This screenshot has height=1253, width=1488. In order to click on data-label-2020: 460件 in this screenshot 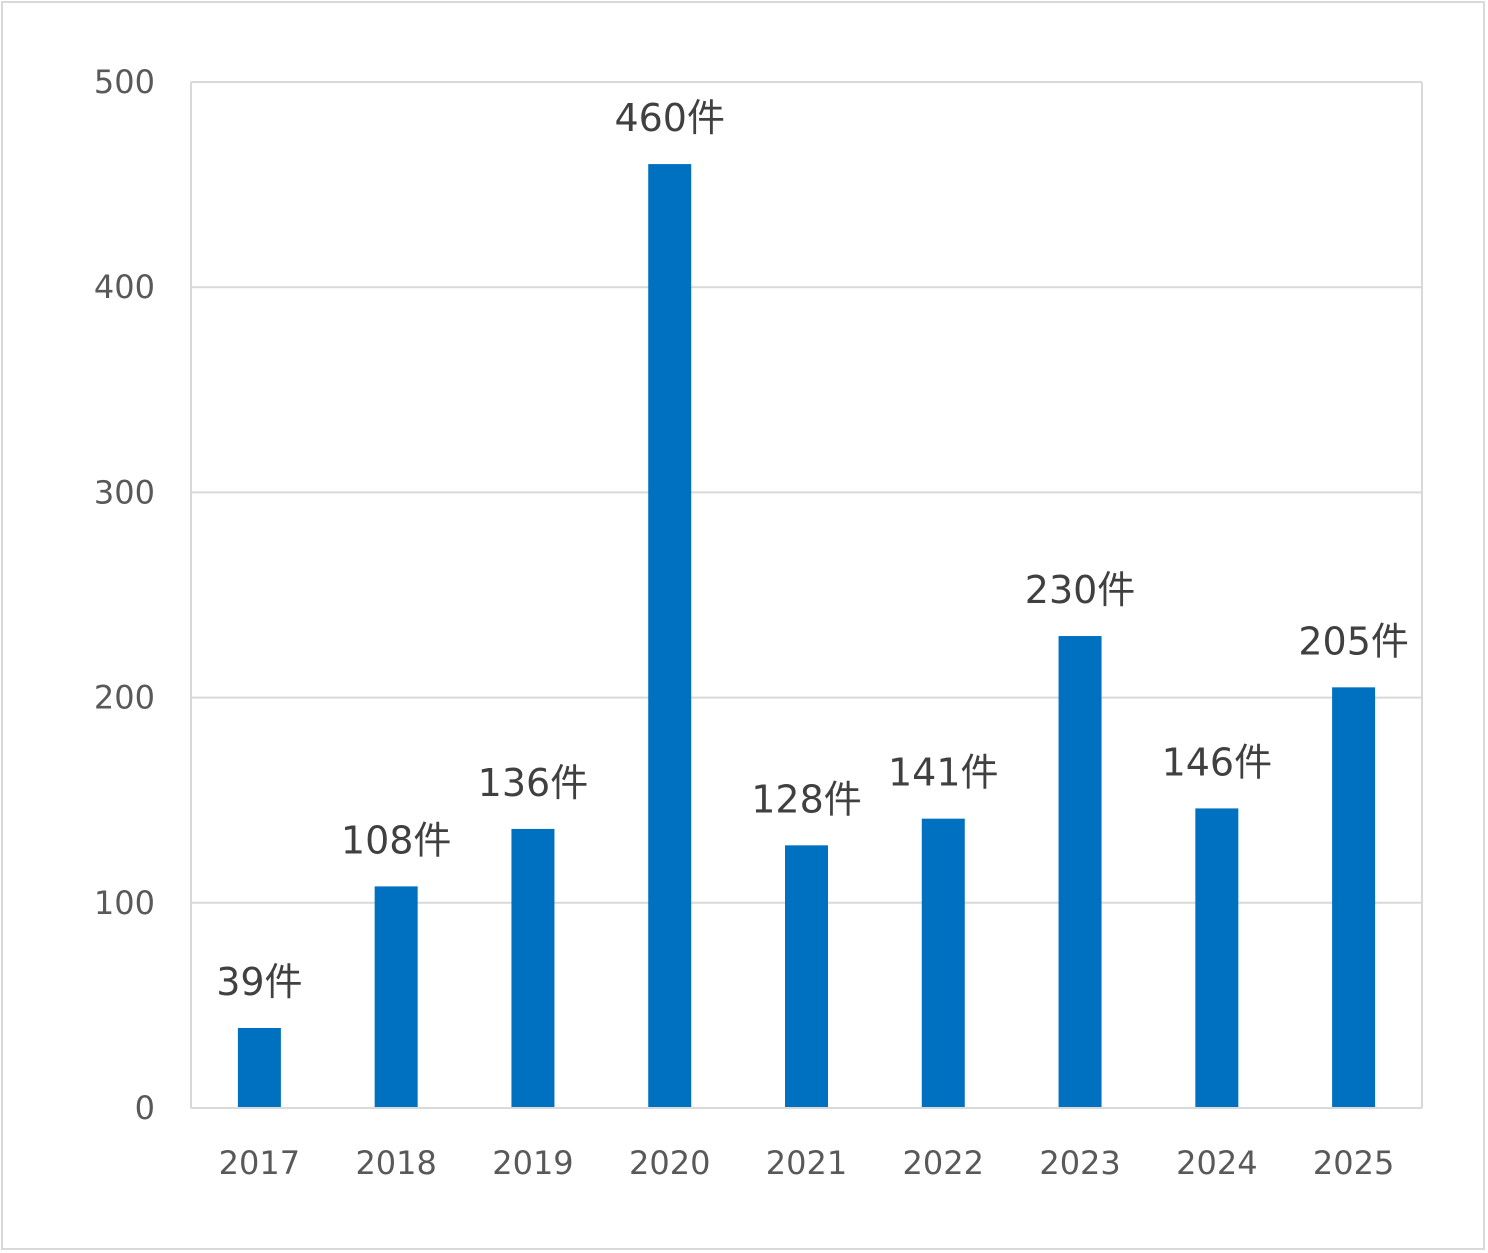, I will do `click(669, 118)`.